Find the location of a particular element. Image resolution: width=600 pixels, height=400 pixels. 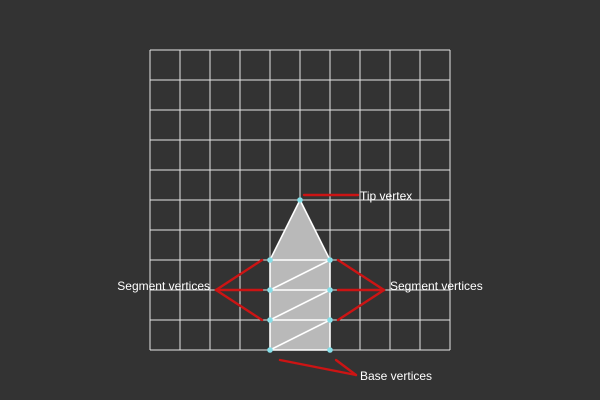

tip-vertex-label: Tip vertex is located at coordinates (386, 196).